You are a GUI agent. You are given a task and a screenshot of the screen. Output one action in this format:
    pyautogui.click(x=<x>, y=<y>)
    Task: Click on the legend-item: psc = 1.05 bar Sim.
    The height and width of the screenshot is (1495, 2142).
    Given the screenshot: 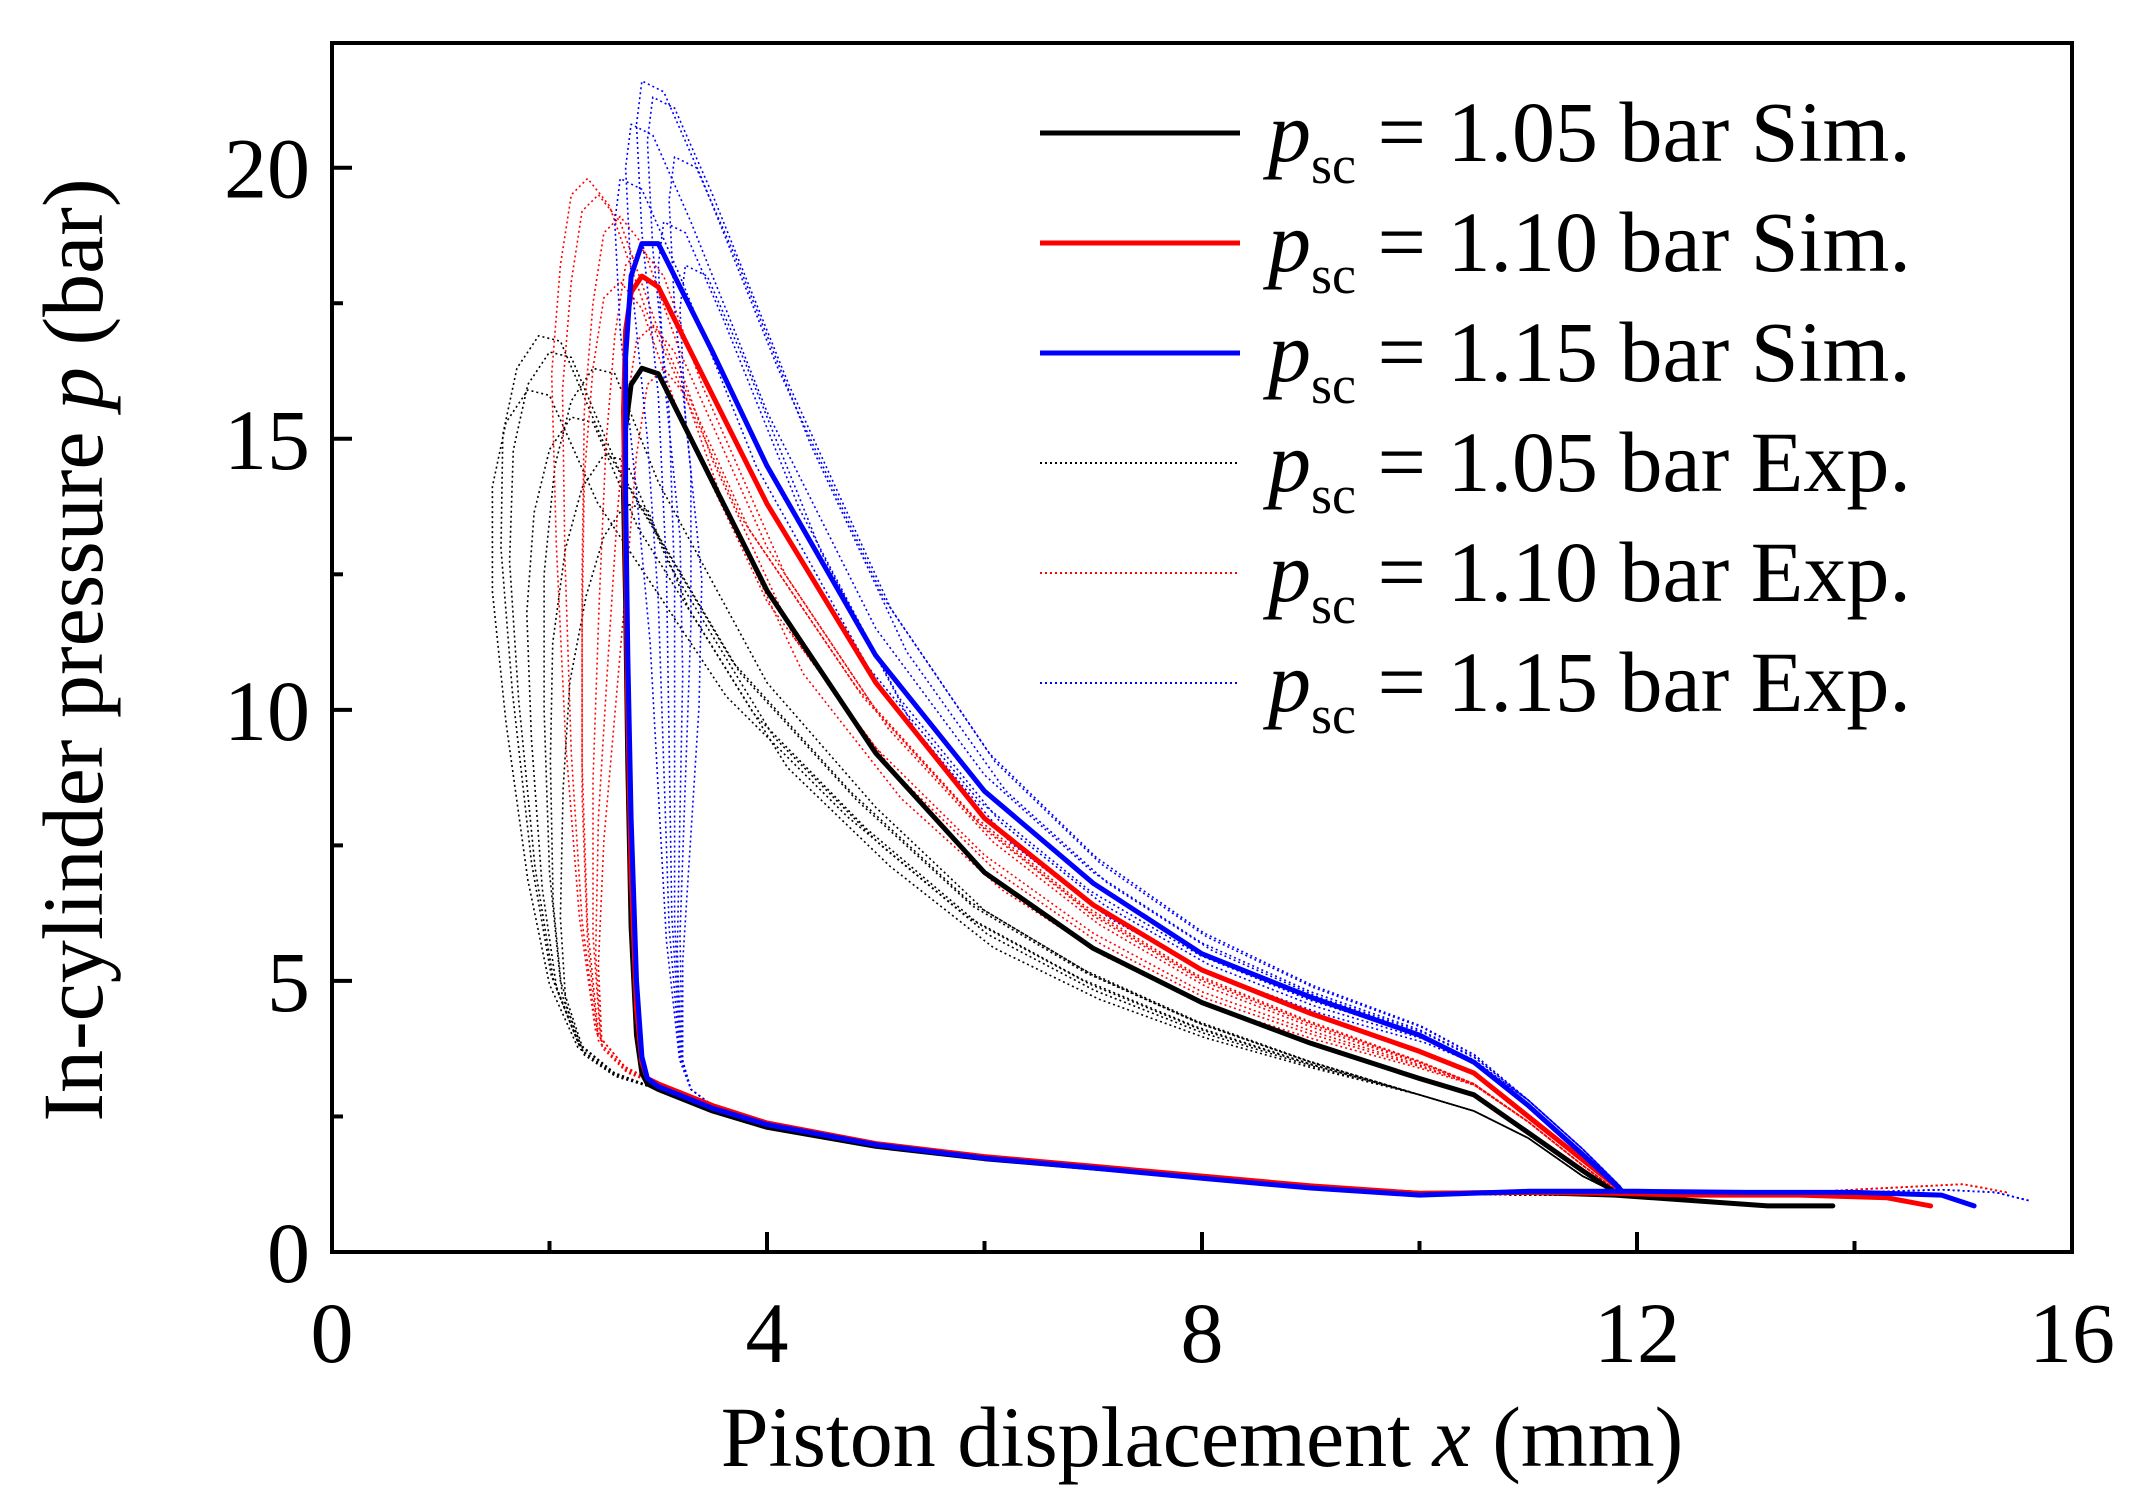 What is the action you would take?
    pyautogui.click(x=1475, y=139)
    